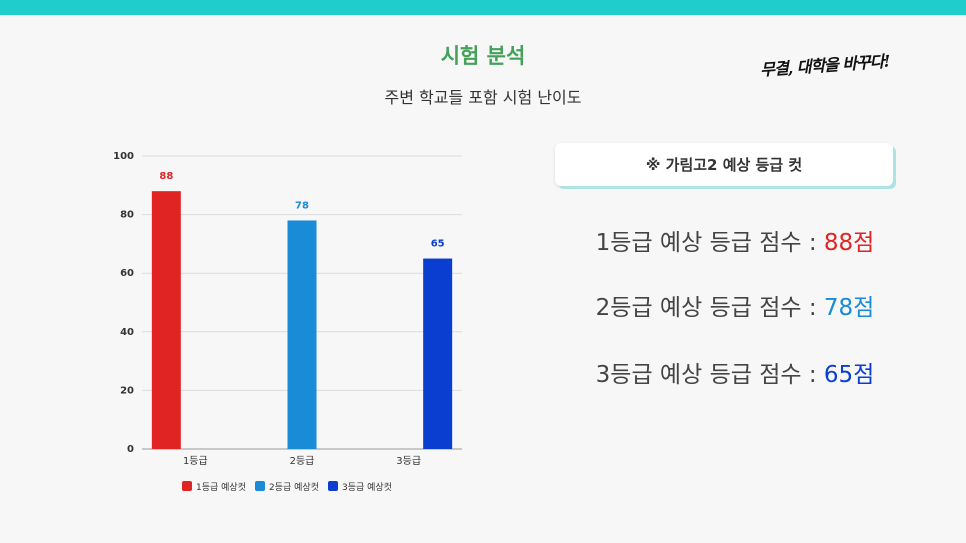 The height and width of the screenshot is (543, 966). I want to click on page-title: 시험 분석, so click(483, 56).